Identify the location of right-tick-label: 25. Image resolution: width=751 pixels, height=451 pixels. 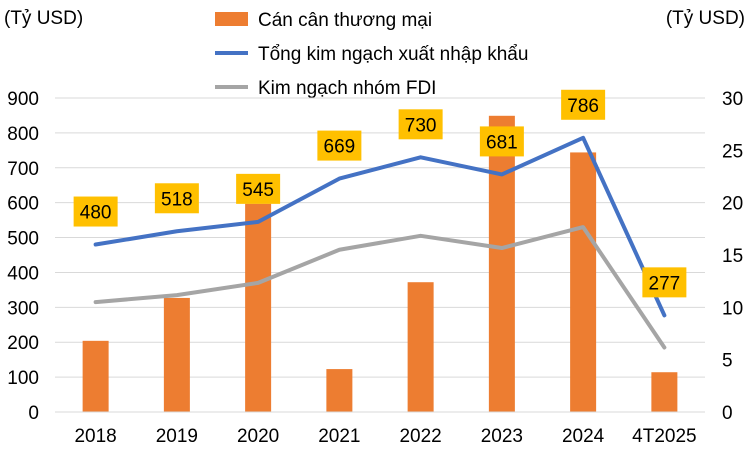
(732, 151).